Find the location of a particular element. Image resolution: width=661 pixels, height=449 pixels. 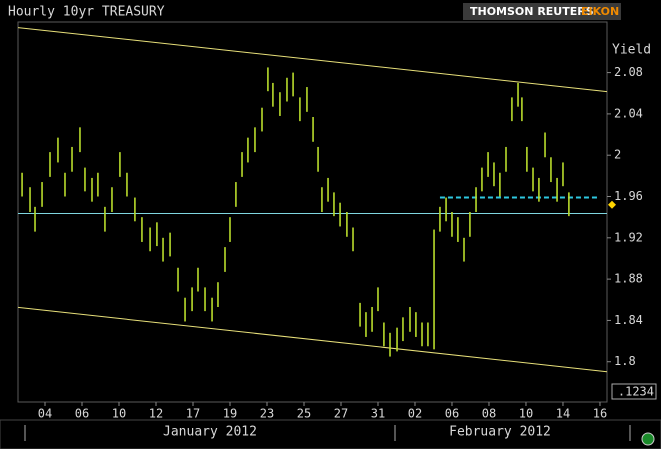

x-tick-label: 08 is located at coordinates (489, 414).